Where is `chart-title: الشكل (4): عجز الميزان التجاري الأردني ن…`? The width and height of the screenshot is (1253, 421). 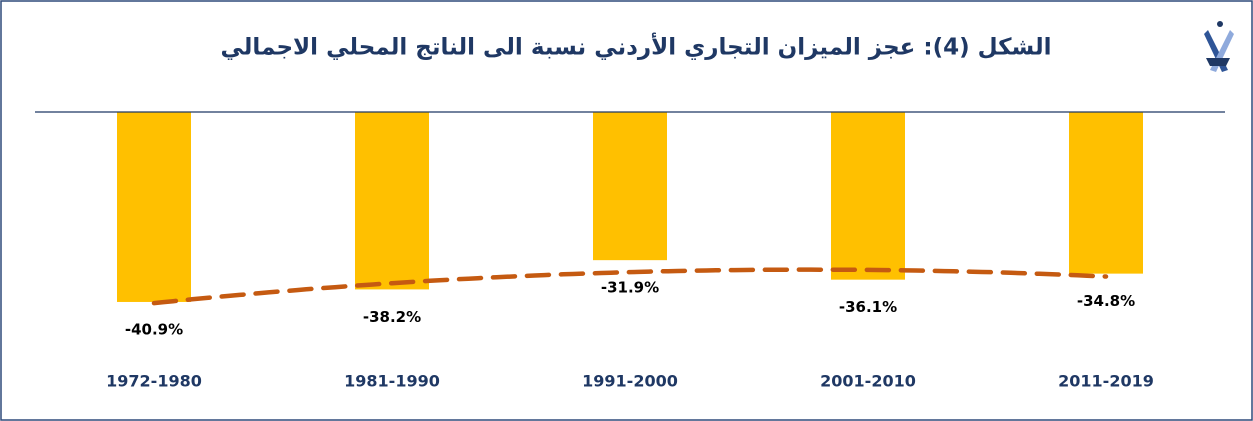
chart-title: الشكل (4): عجز الميزان التجاري الأردني ن… is located at coordinates (636, 46).